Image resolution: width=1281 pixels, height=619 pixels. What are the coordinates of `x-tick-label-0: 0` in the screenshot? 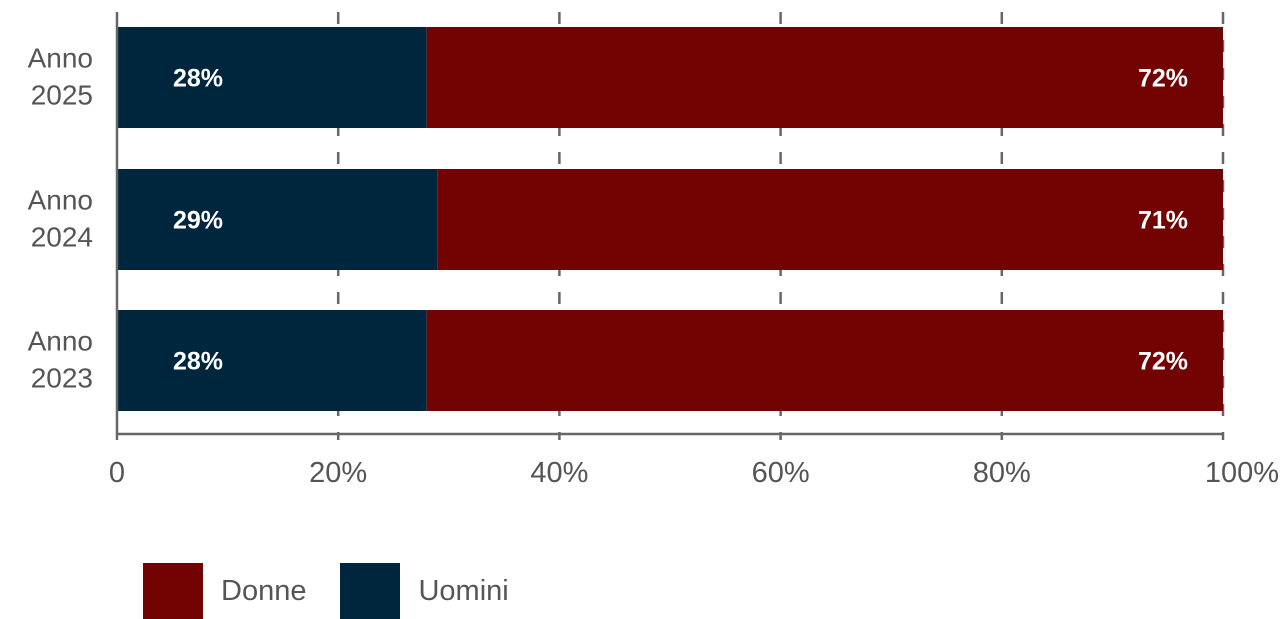 It's located at (117, 473).